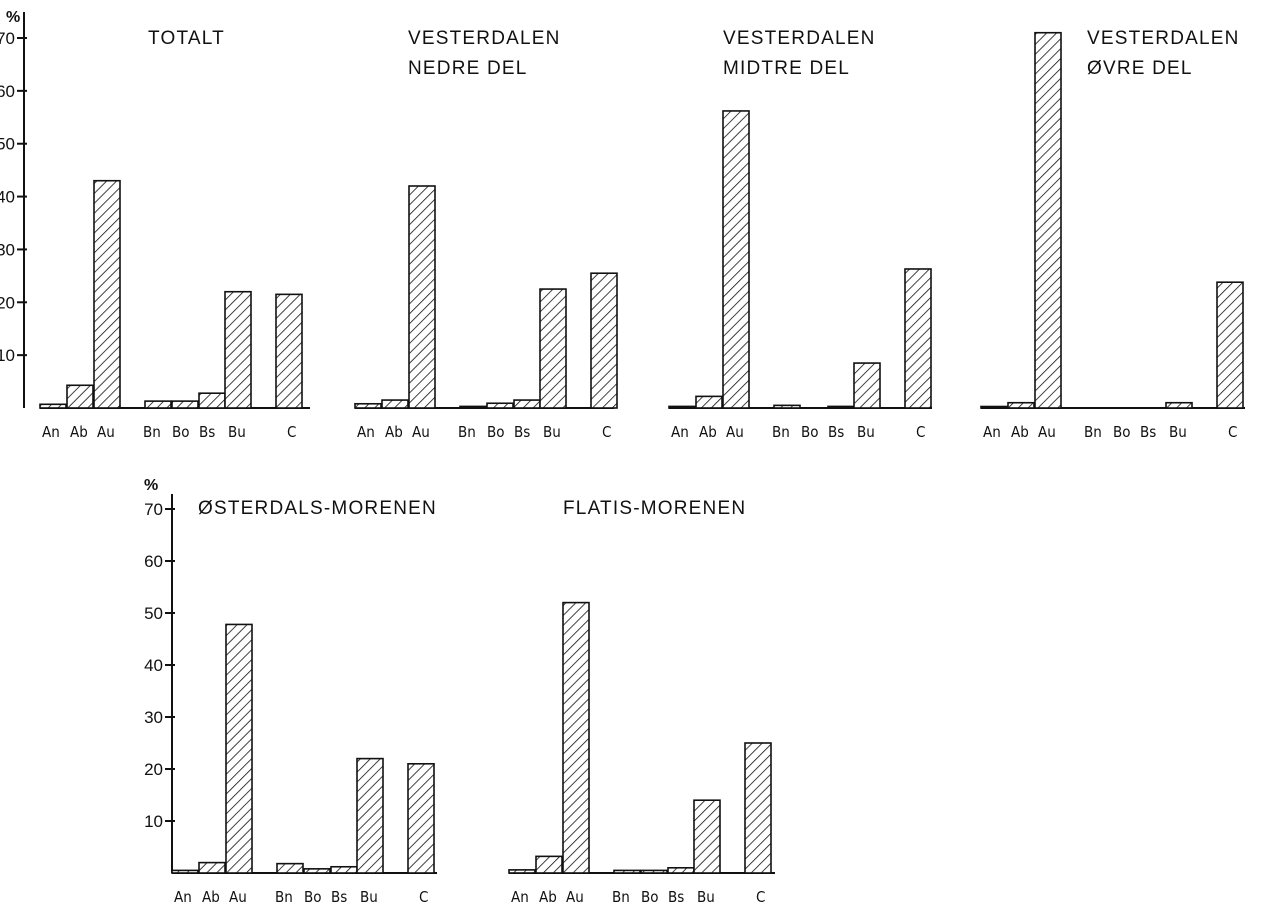  Describe the element at coordinates (468, 68) in the screenshot. I see `panel-title-line: NEDRE DEL` at that location.